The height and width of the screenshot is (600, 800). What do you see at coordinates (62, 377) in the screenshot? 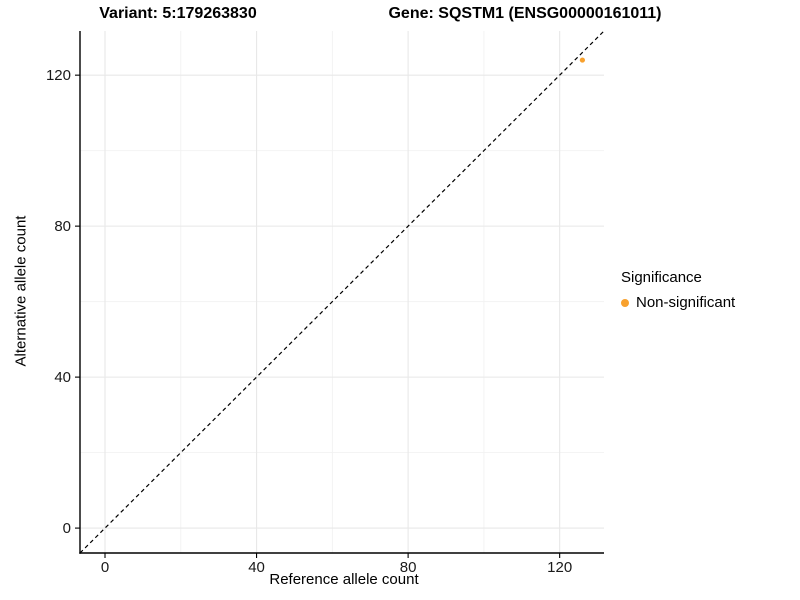
I see `y-tick-label: 40` at bounding box center [62, 377].